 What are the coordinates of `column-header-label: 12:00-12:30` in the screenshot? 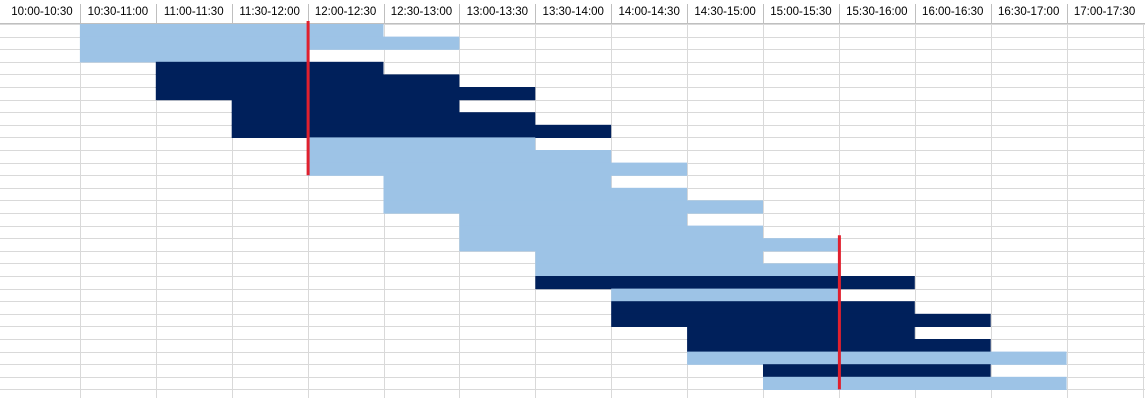 It's located at (345, 12).